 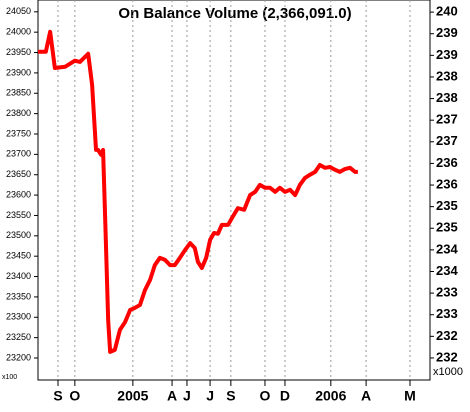 What do you see at coordinates (18, 357) in the screenshot?
I see `y-tick-label: 23200` at bounding box center [18, 357].